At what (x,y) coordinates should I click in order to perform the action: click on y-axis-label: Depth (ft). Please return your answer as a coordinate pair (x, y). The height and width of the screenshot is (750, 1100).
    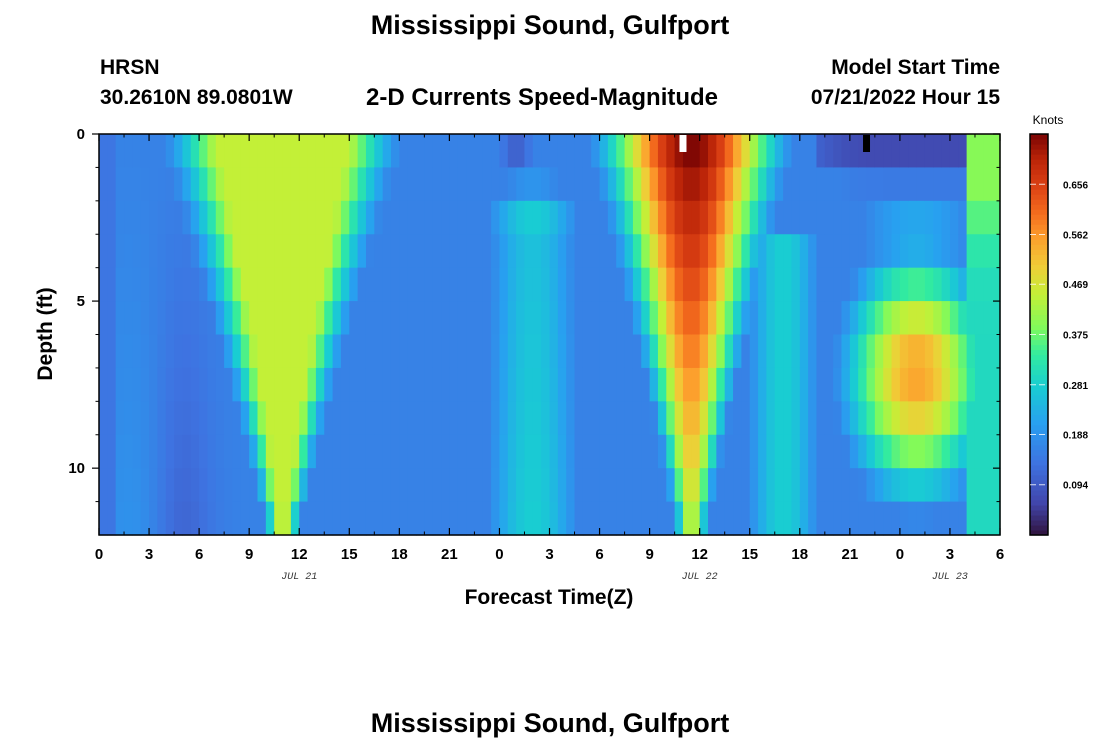
    Looking at the image, I should click on (45, 333).